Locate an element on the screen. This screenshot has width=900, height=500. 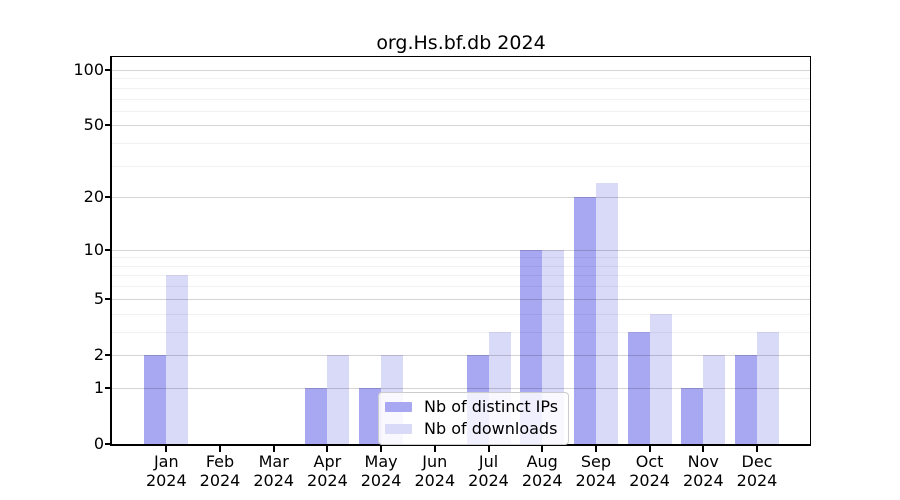
bar-nb-of-downloads-oct-2024 is located at coordinates (660, 378).